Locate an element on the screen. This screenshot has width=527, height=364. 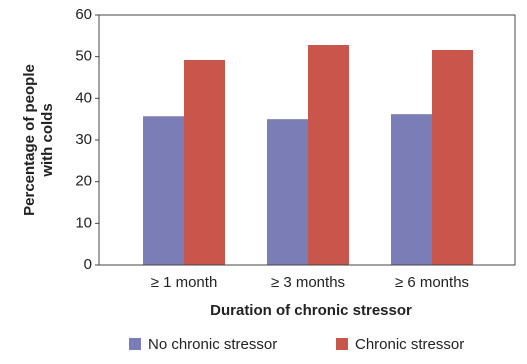
x-tick-label: ≥ 1 month is located at coordinates (184, 282).